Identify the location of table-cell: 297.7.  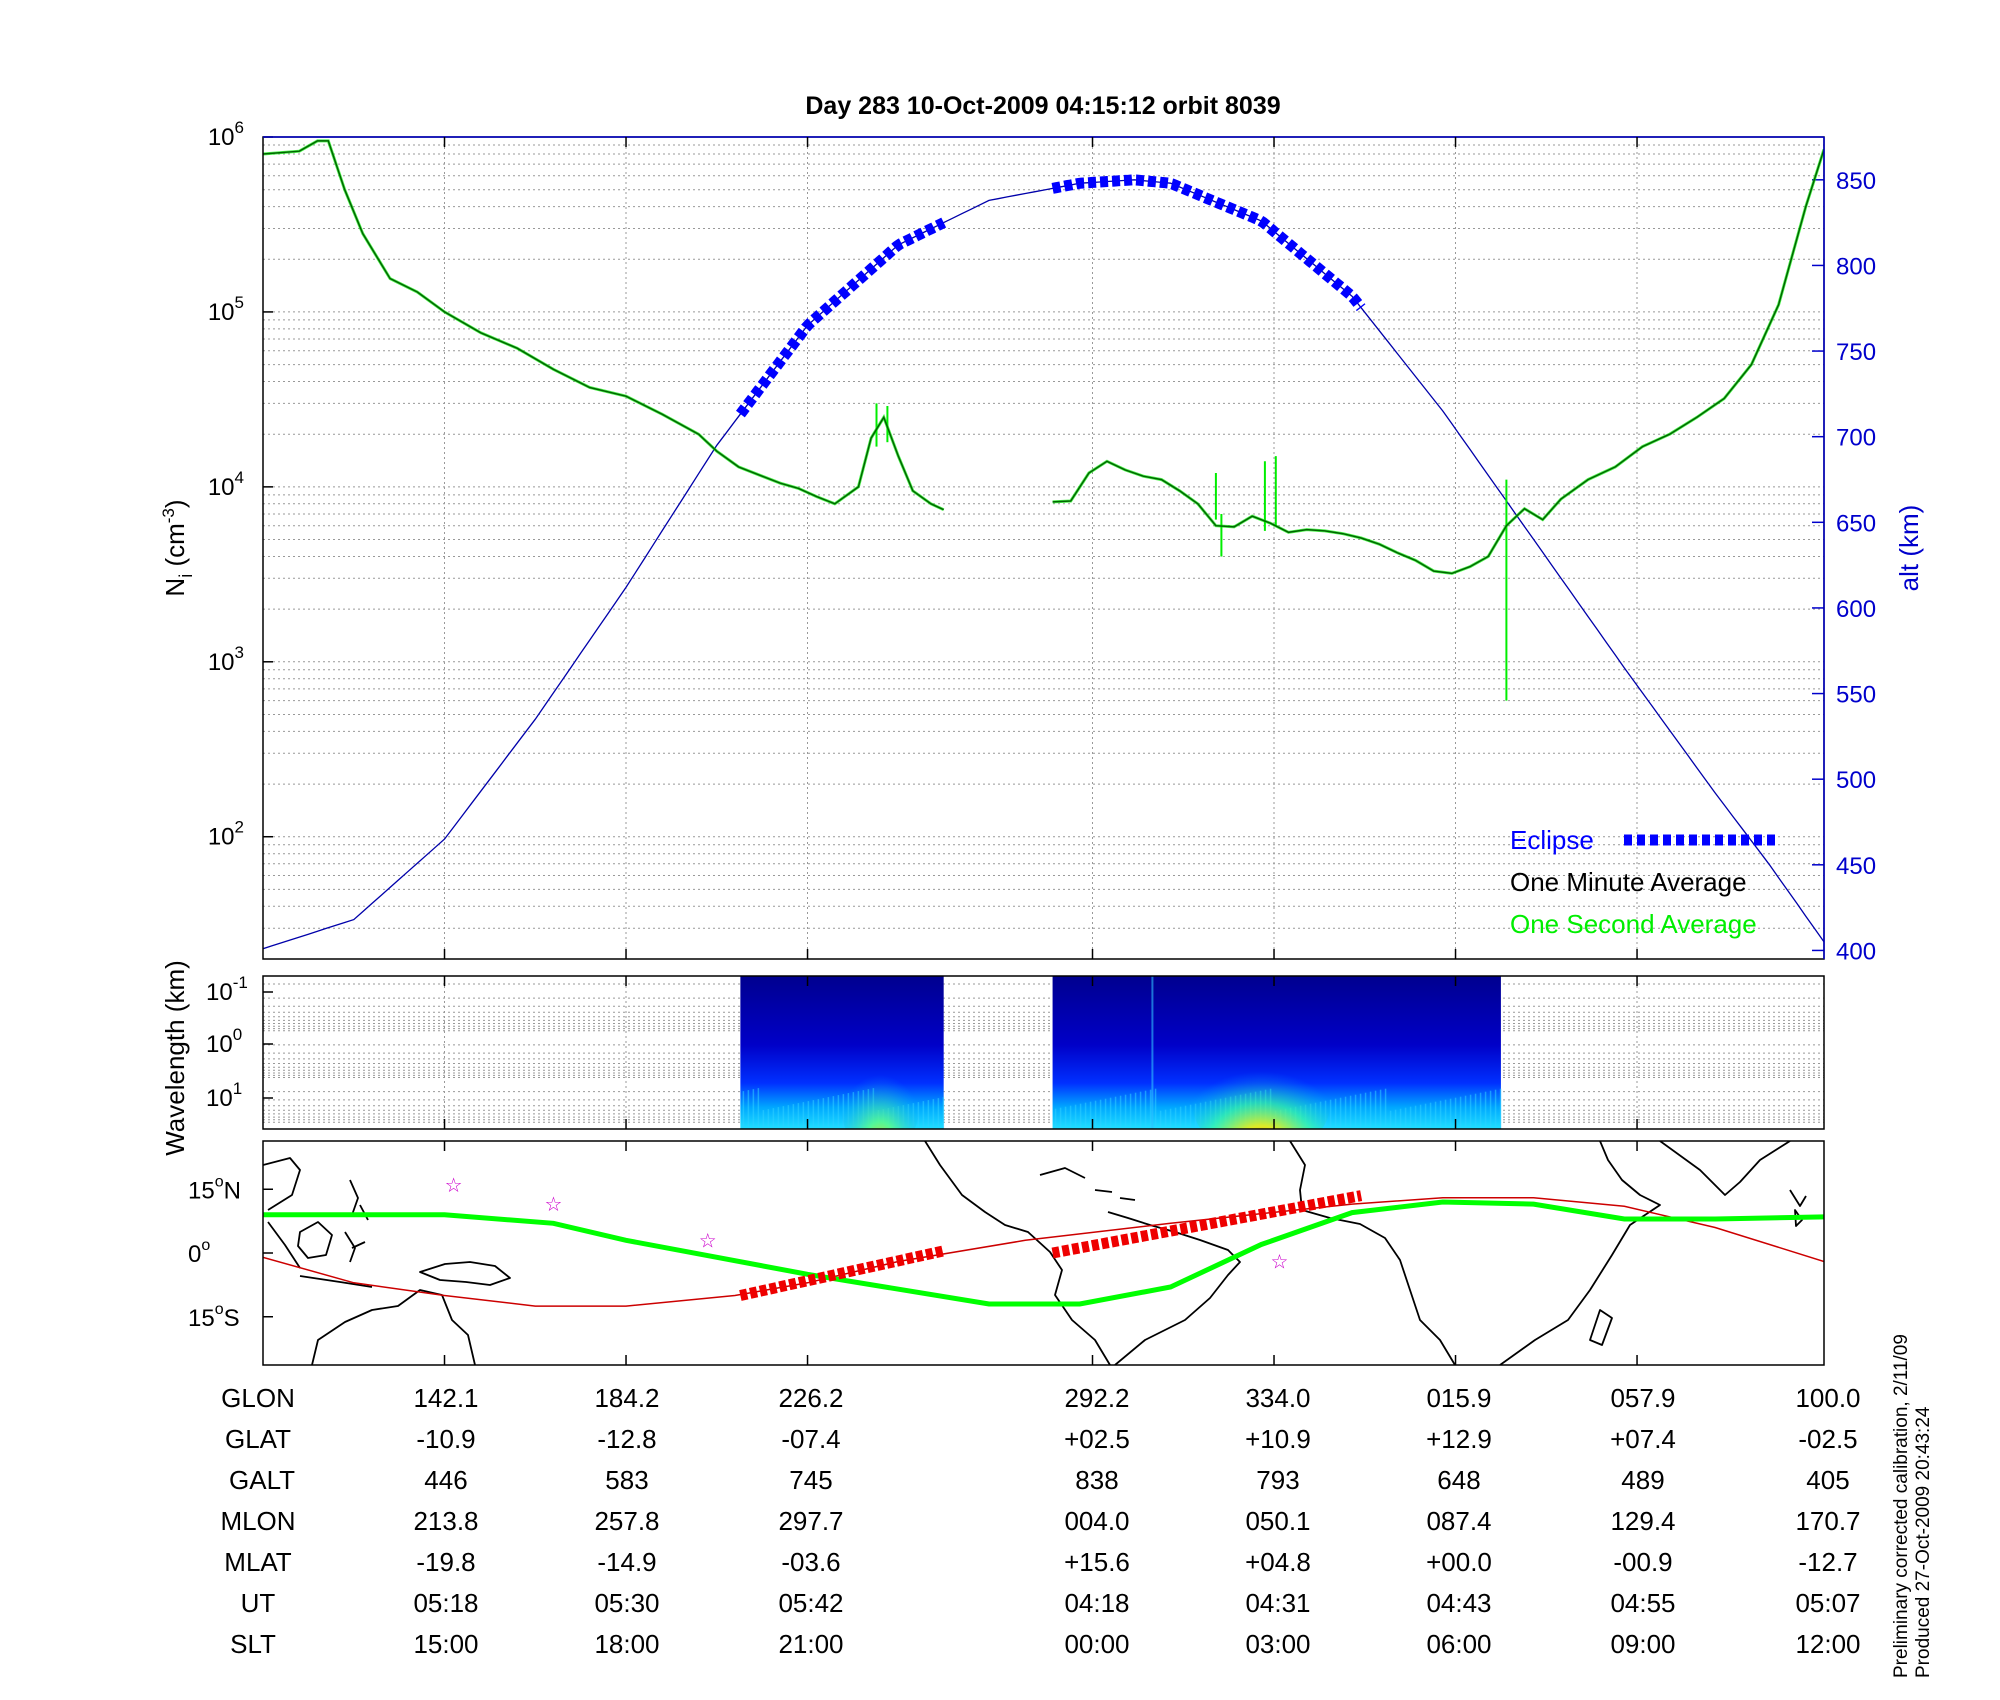
(810, 1521).